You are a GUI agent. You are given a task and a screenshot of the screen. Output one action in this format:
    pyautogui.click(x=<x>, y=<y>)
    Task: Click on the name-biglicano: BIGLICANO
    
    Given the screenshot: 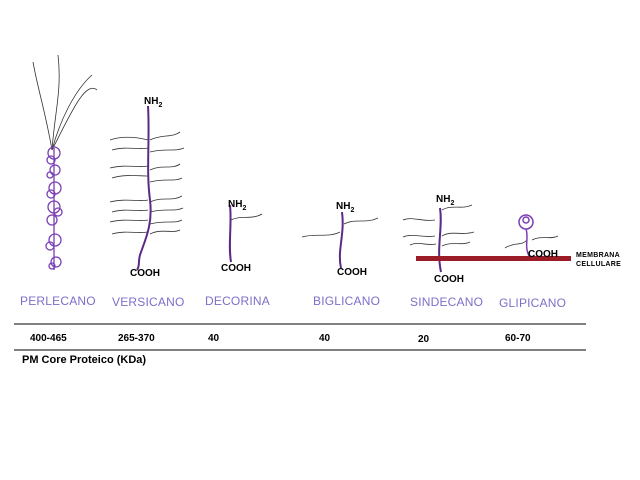 What is the action you would take?
    pyautogui.click(x=347, y=301)
    